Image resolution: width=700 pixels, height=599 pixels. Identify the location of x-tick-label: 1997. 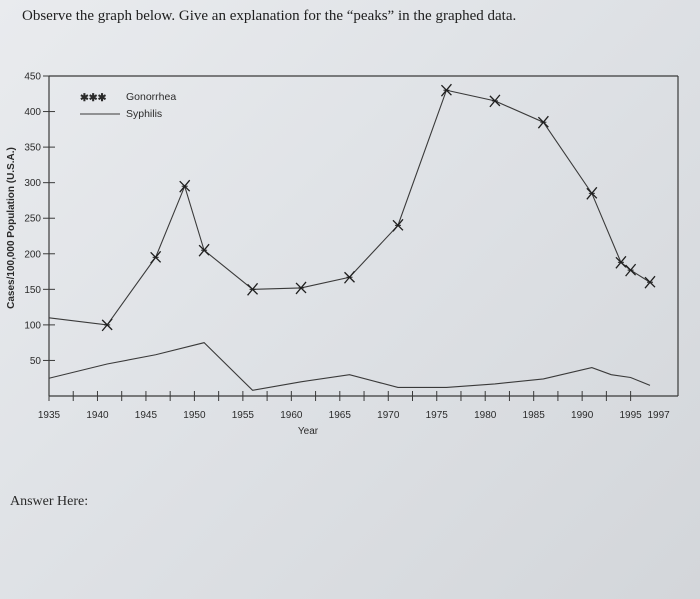
(658, 415).